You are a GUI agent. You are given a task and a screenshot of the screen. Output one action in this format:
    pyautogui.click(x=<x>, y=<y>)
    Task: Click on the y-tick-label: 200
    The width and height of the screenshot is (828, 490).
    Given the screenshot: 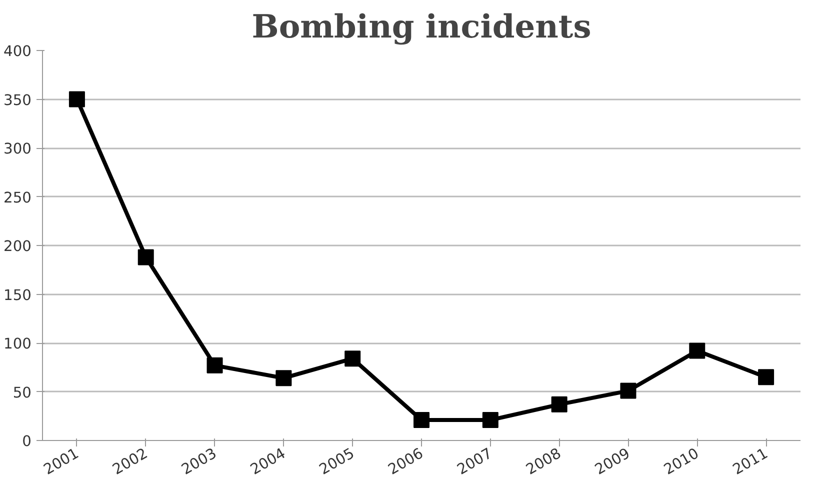 What is the action you would take?
    pyautogui.click(x=18, y=246)
    